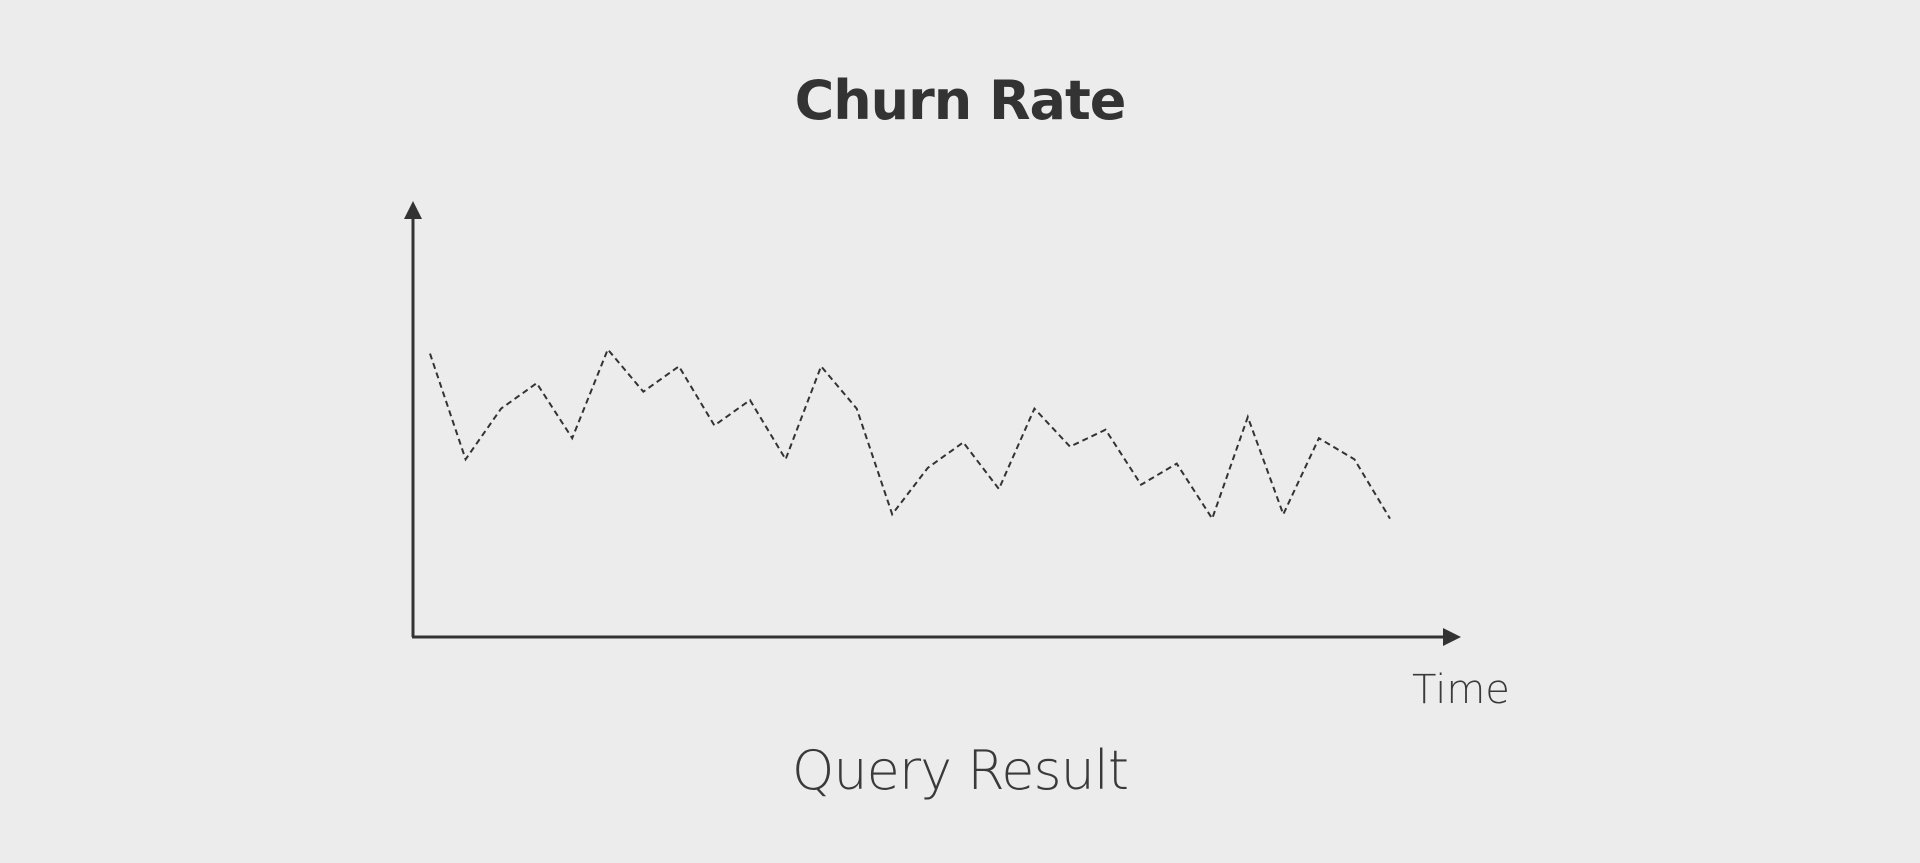 Image resolution: width=1920 pixels, height=863 pixels. Describe the element at coordinates (960, 770) in the screenshot. I see `chart-caption: Query Result` at that location.